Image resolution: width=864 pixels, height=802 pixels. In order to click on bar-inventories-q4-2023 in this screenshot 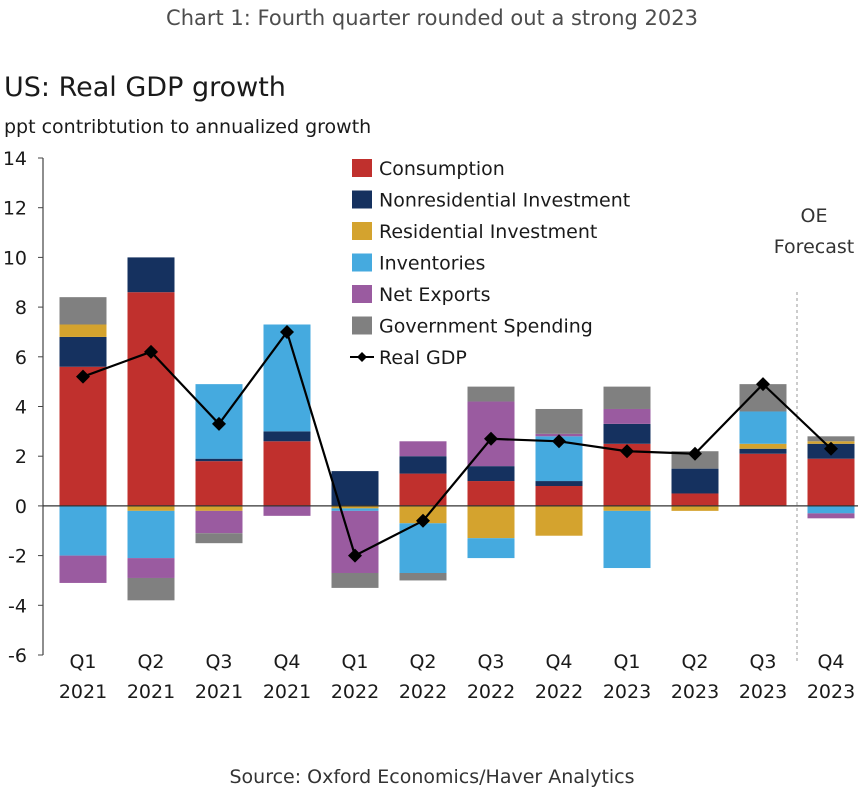, I will do `click(831, 509)`.